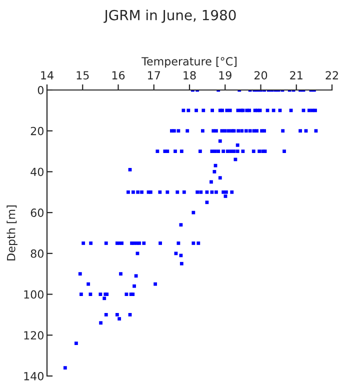 Image resolution: width=341 pixels, height=384 pixels. What do you see at coordinates (189, 62) in the screenshot?
I see `x-axis-title: Temperature [°C]` at bounding box center [189, 62].